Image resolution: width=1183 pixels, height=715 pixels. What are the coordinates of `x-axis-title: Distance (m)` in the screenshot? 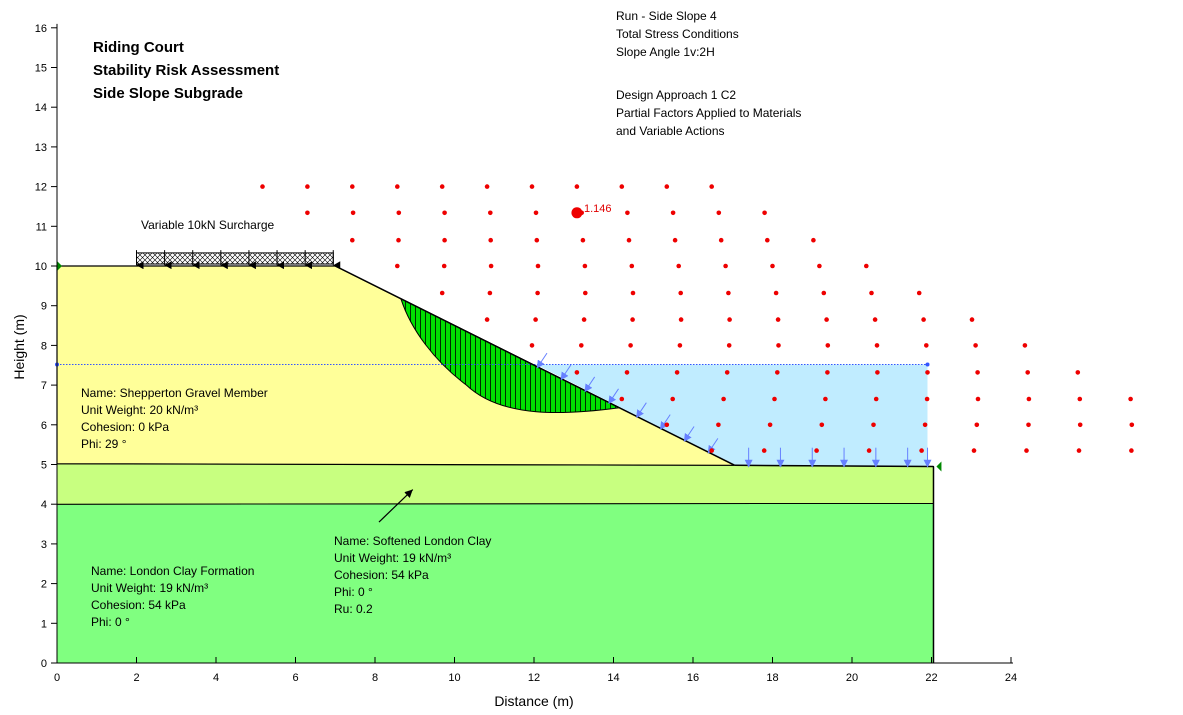 It's located at (533, 701).